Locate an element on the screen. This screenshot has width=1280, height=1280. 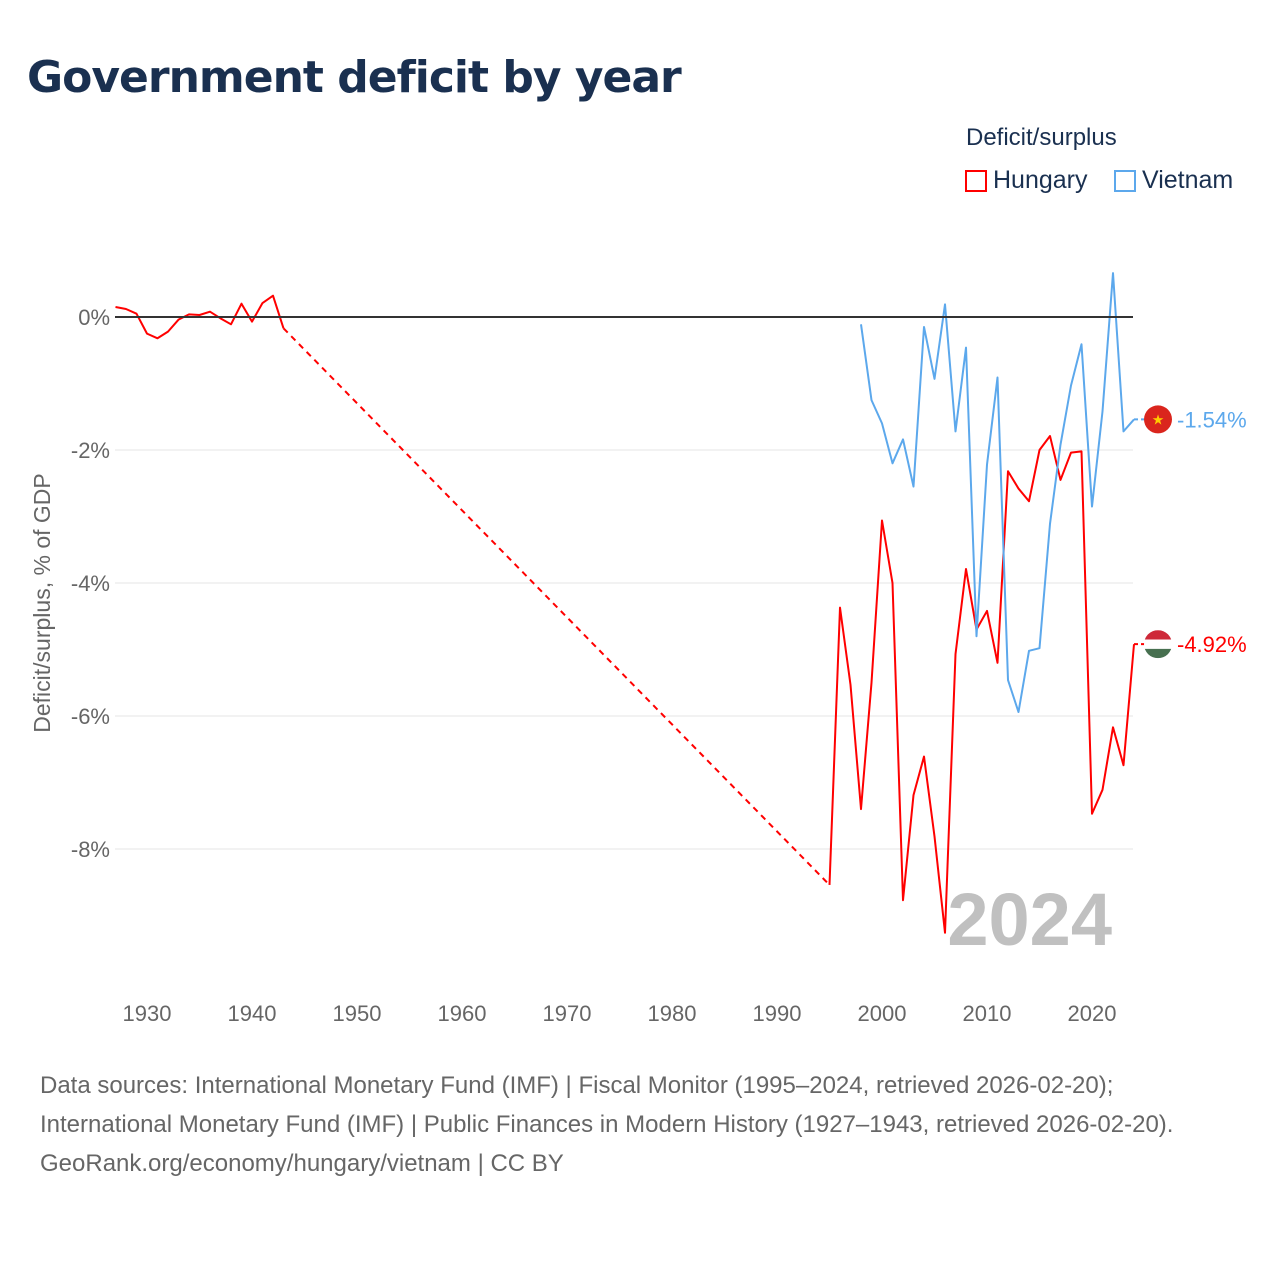
x-tick-label: 1930 is located at coordinates (147, 1013).